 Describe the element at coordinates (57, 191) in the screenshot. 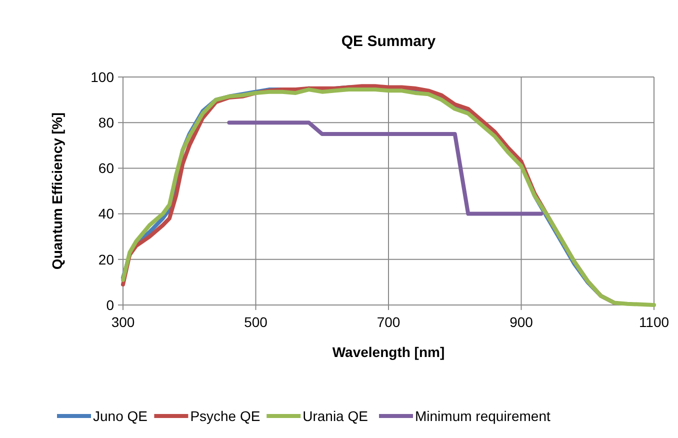

I see `y-axis-title: Quantum Efficiency [%]` at that location.